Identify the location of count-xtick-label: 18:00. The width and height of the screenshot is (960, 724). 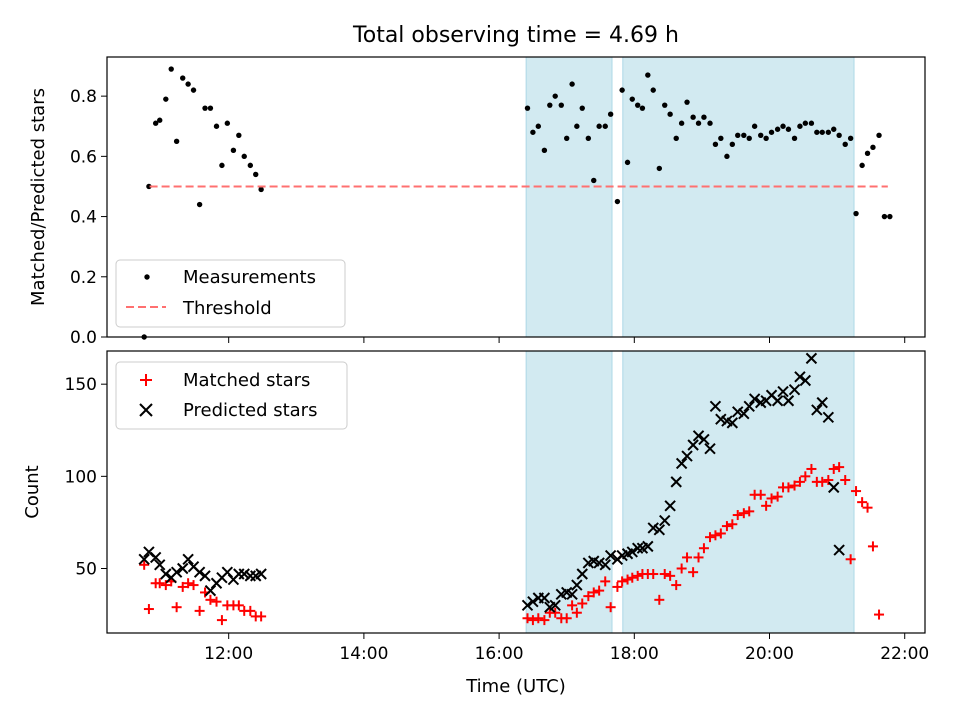
(634, 654).